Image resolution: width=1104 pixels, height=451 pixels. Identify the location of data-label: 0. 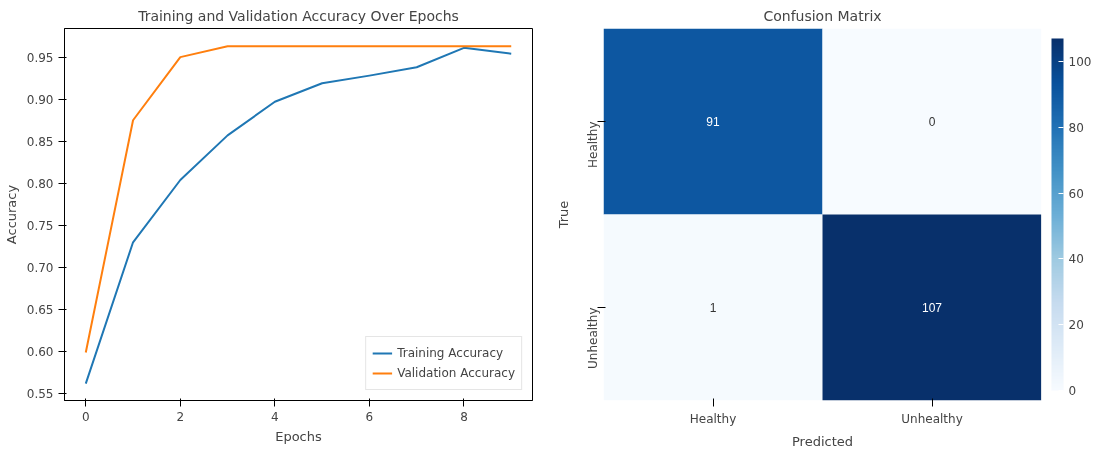
(932, 122).